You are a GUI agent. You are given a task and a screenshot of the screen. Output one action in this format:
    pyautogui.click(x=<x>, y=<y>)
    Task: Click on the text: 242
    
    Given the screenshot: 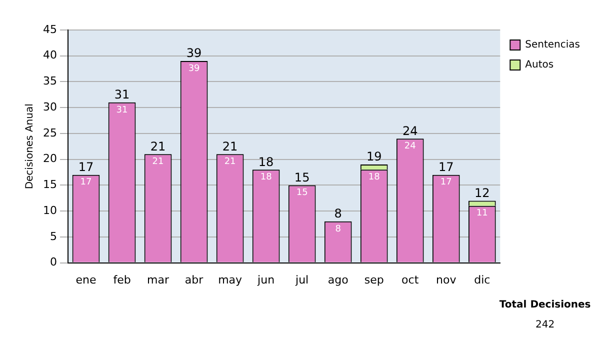 What is the action you would take?
    pyautogui.click(x=545, y=325)
    